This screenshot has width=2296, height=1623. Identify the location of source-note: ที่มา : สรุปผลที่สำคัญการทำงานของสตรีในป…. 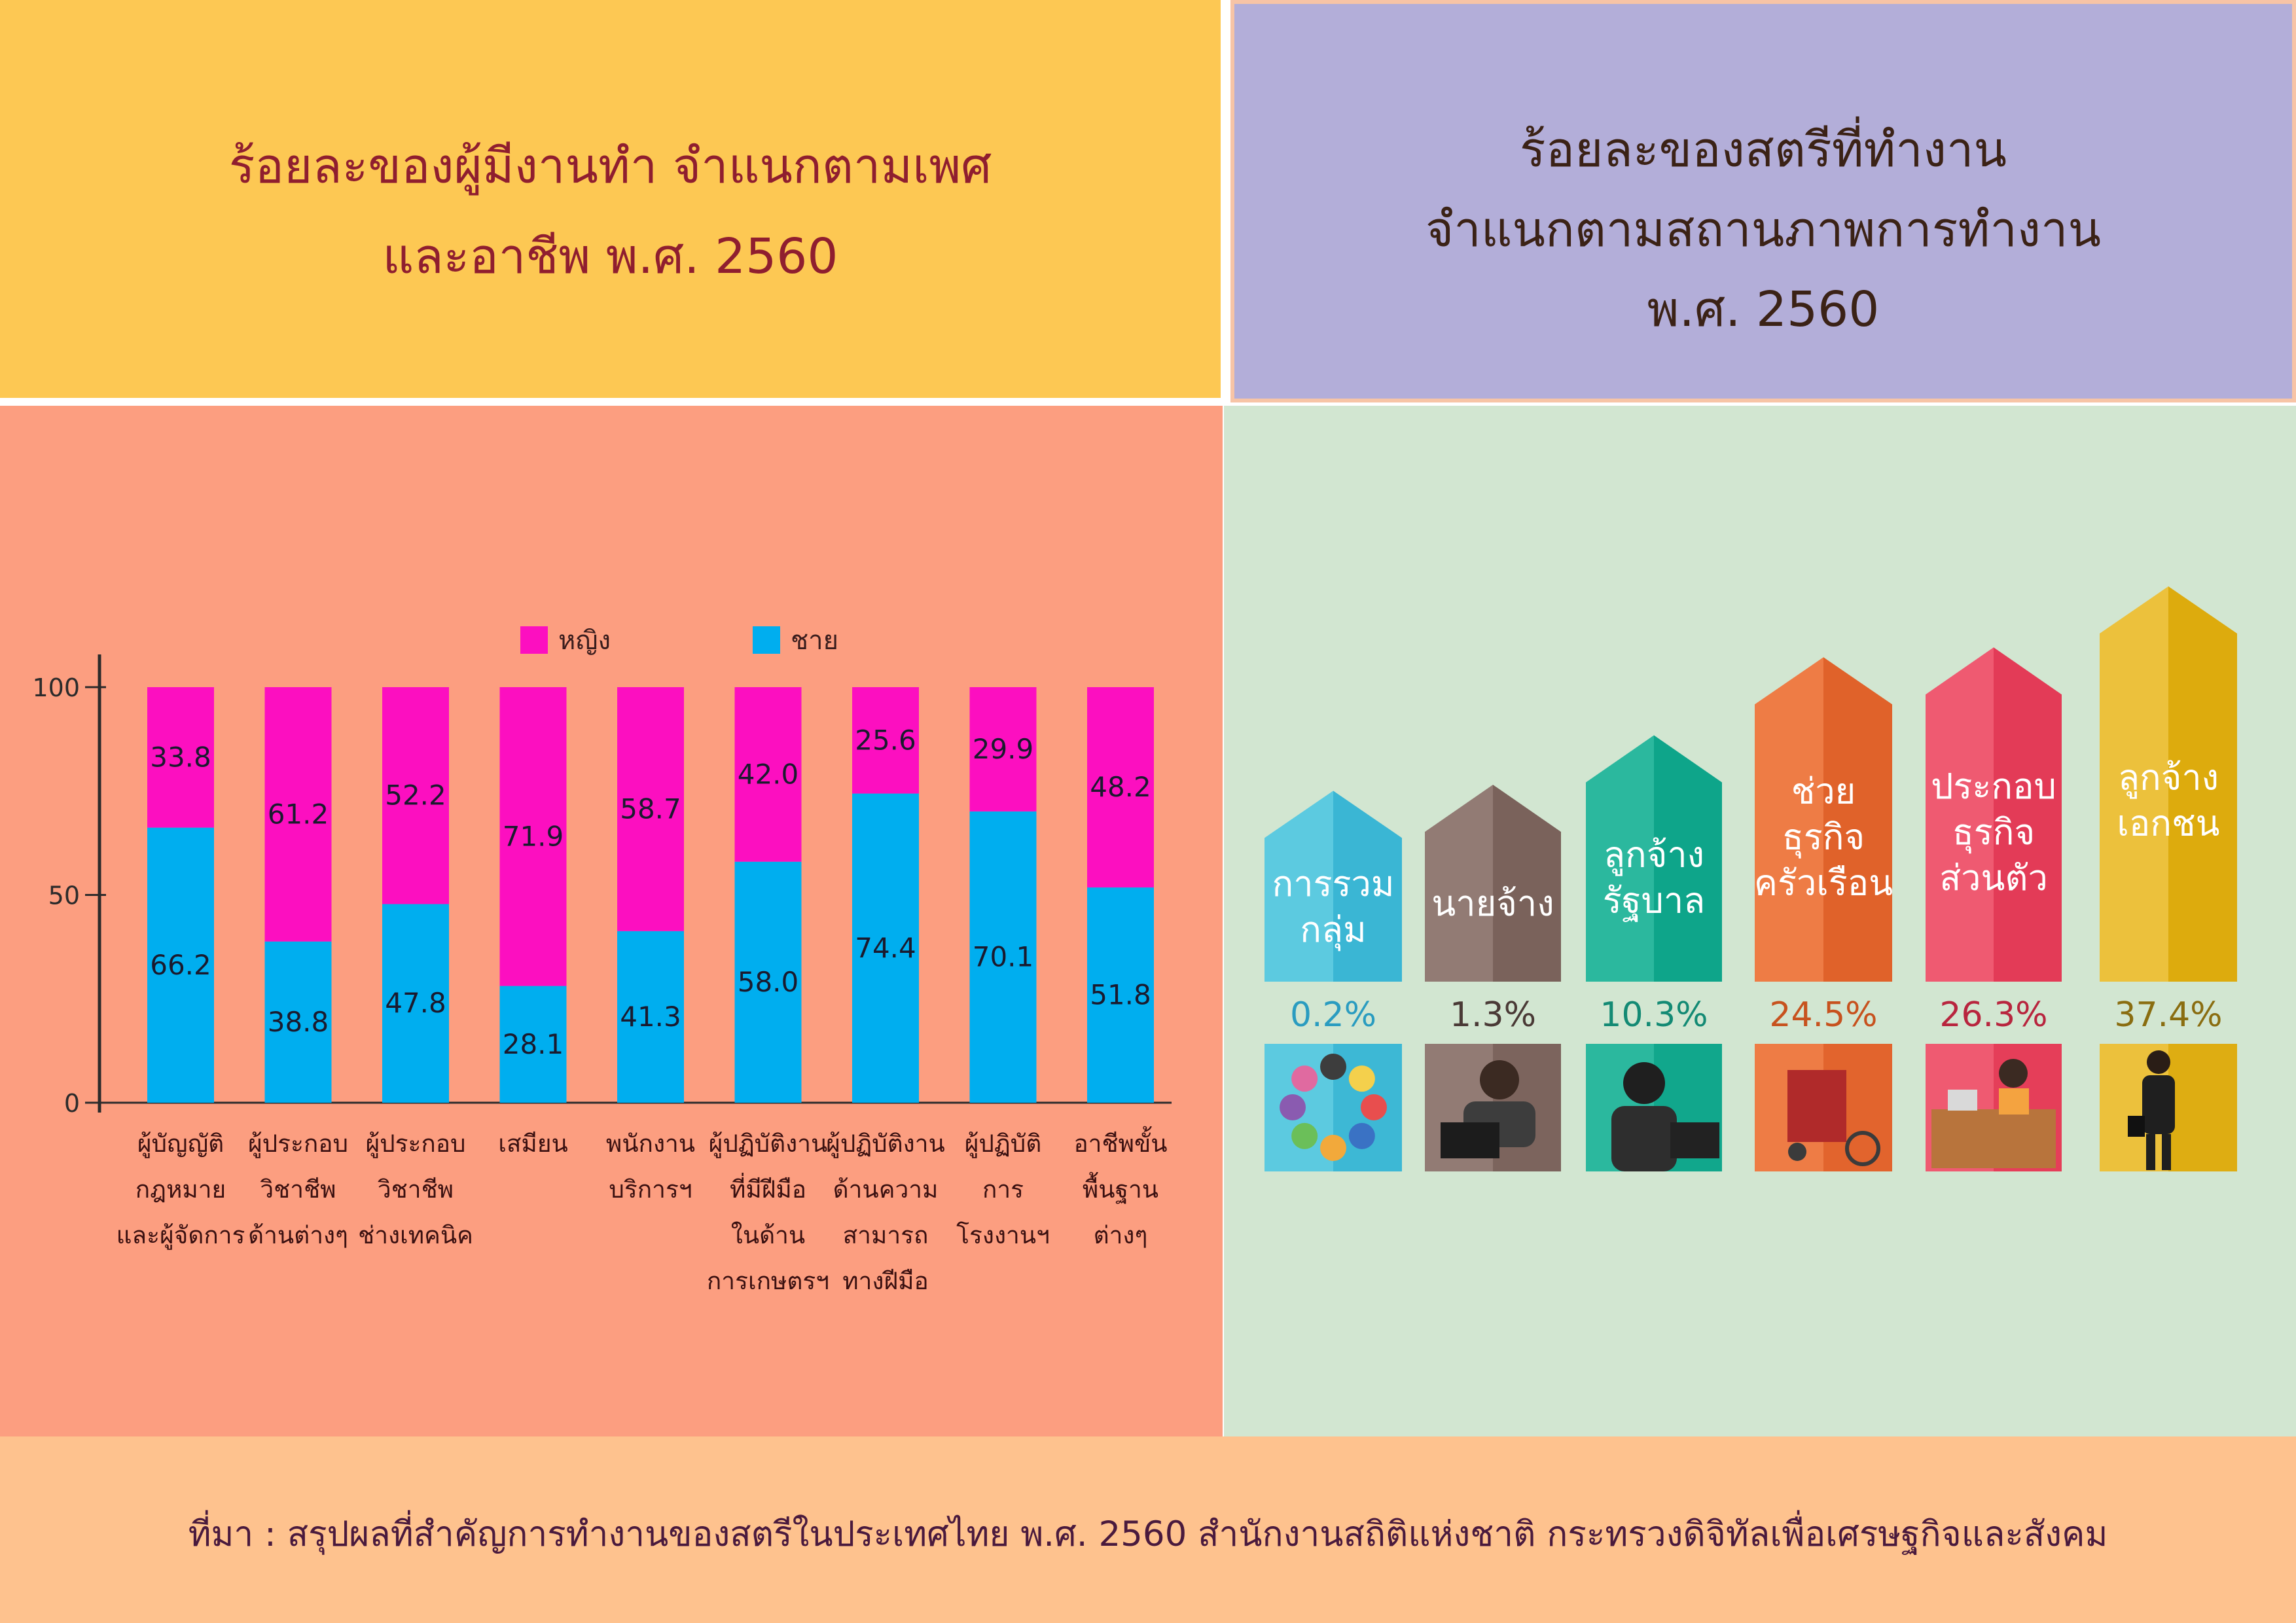
(1148, 1534).